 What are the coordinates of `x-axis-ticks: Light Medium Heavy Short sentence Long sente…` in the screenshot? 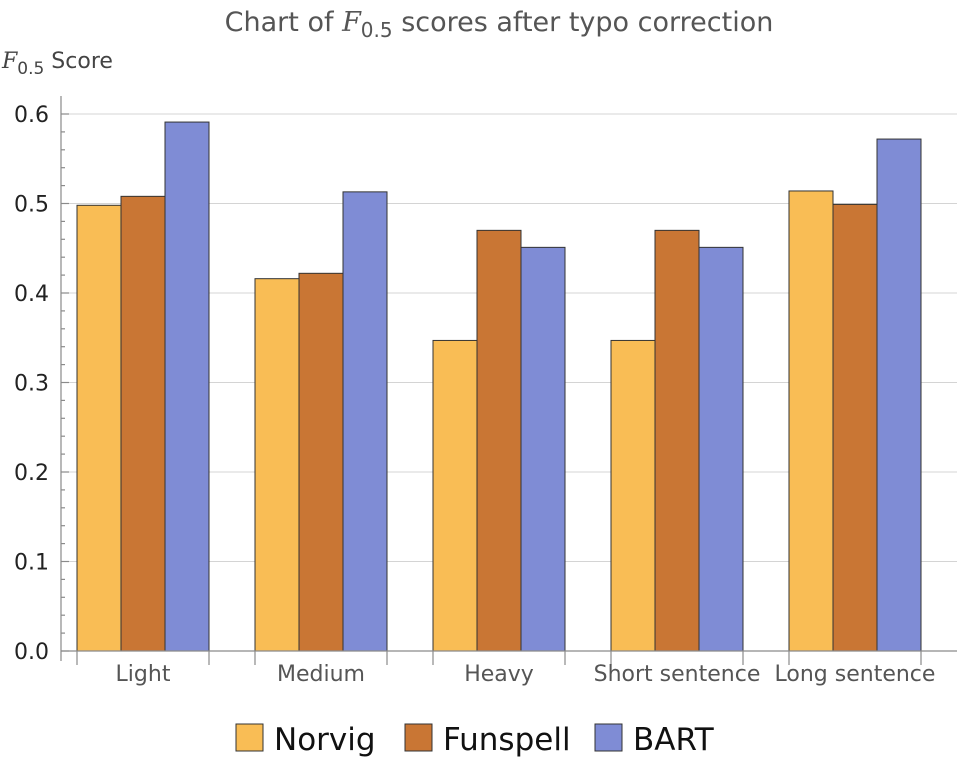 It's located at (526, 674).